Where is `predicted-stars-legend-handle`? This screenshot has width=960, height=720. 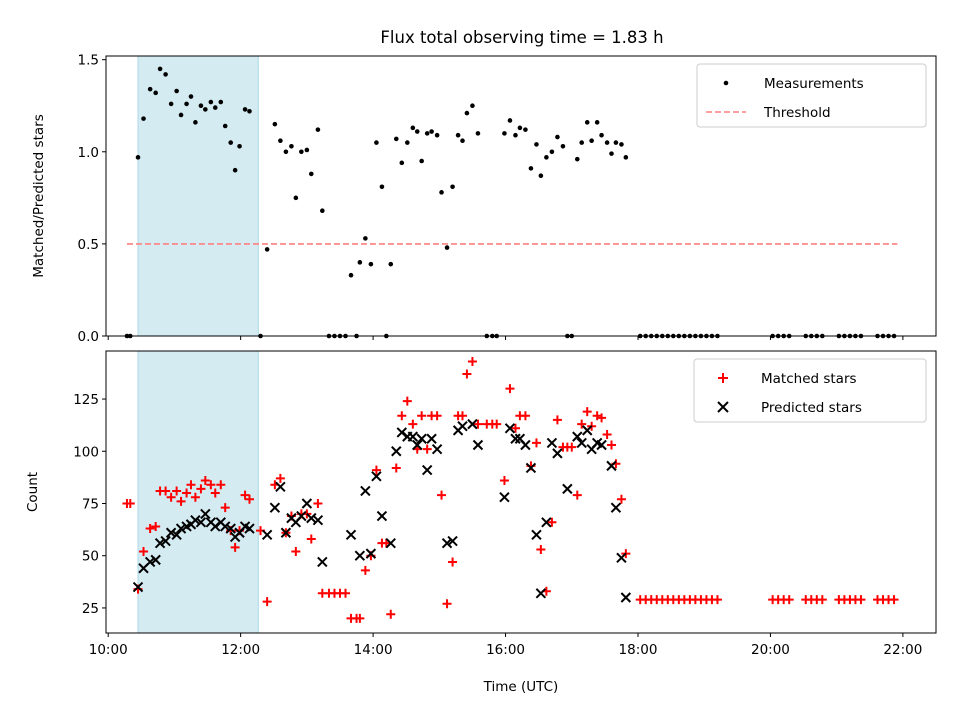 predicted-stars-legend-handle is located at coordinates (723, 407).